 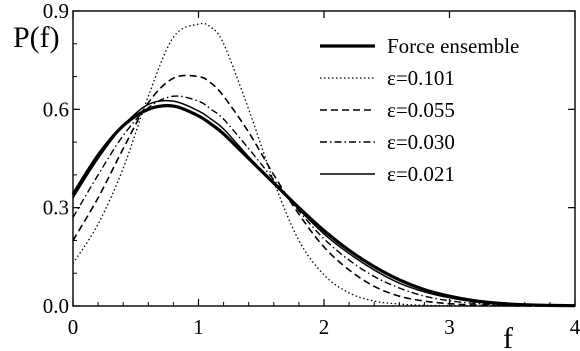 What do you see at coordinates (421, 142) in the screenshot?
I see `legend-label-3: ε=0.030` at bounding box center [421, 142].